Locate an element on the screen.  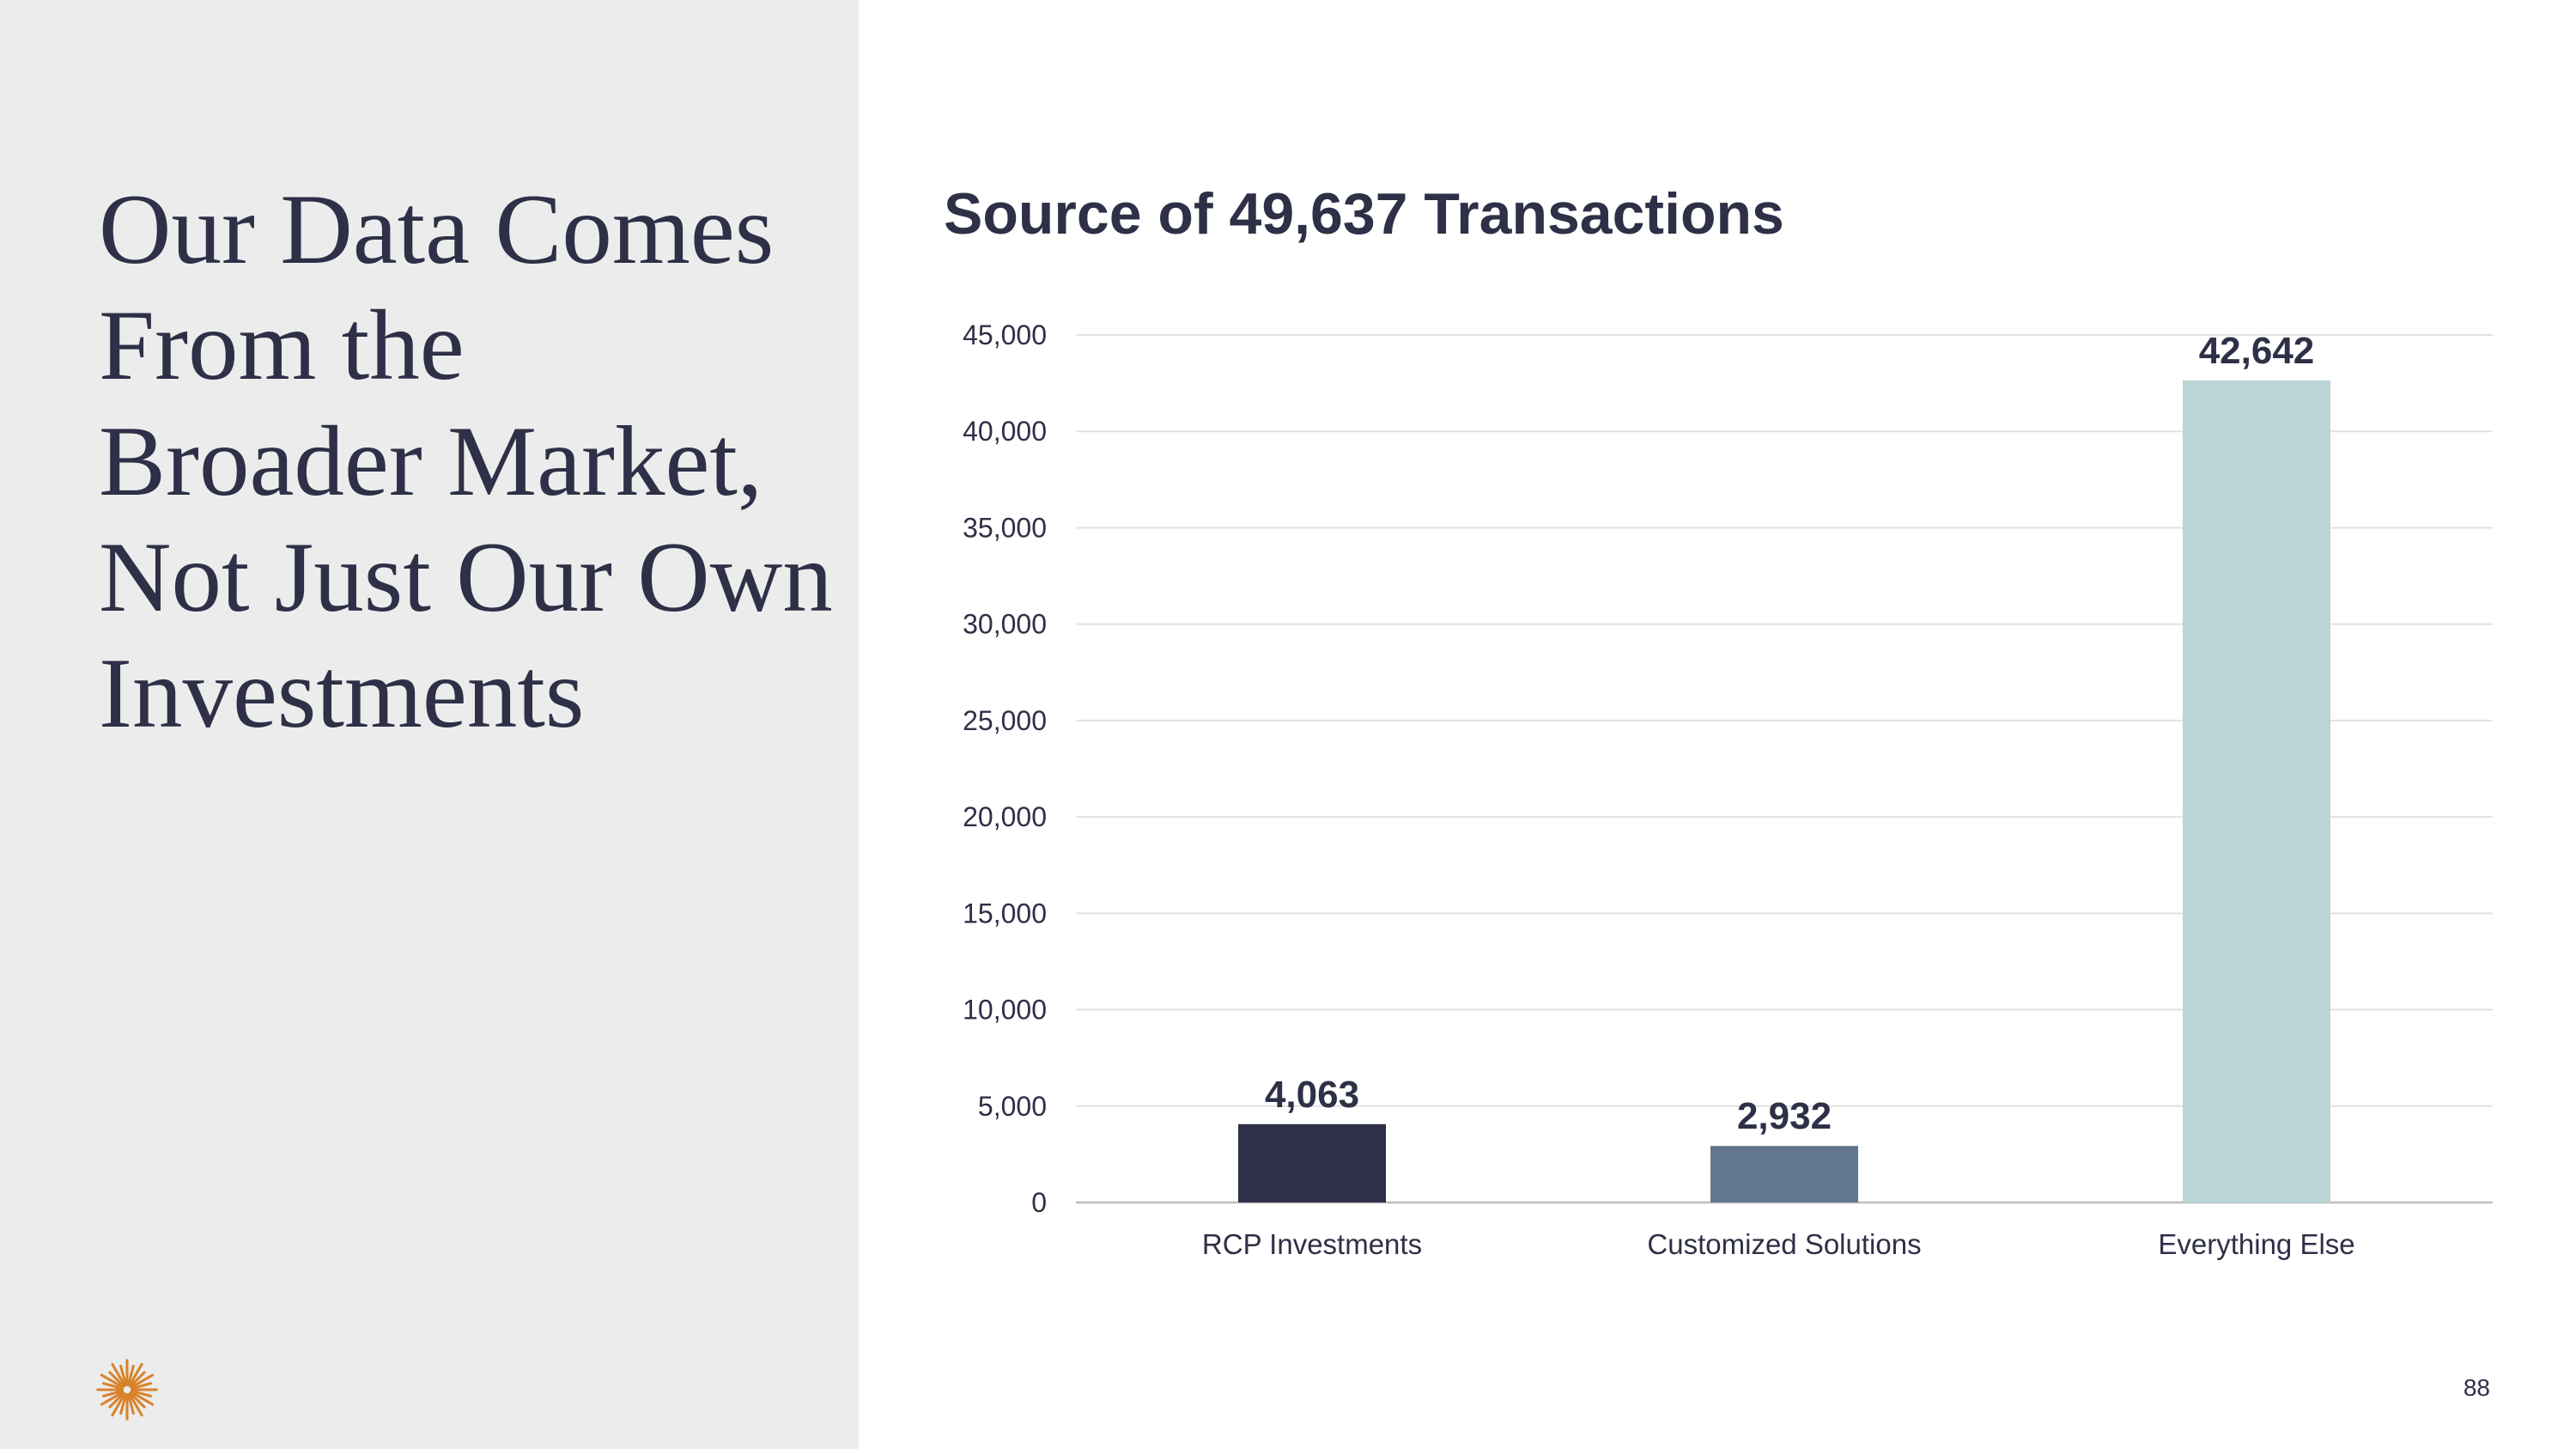
y-tick-label: 20,000 is located at coordinates (1005, 816).